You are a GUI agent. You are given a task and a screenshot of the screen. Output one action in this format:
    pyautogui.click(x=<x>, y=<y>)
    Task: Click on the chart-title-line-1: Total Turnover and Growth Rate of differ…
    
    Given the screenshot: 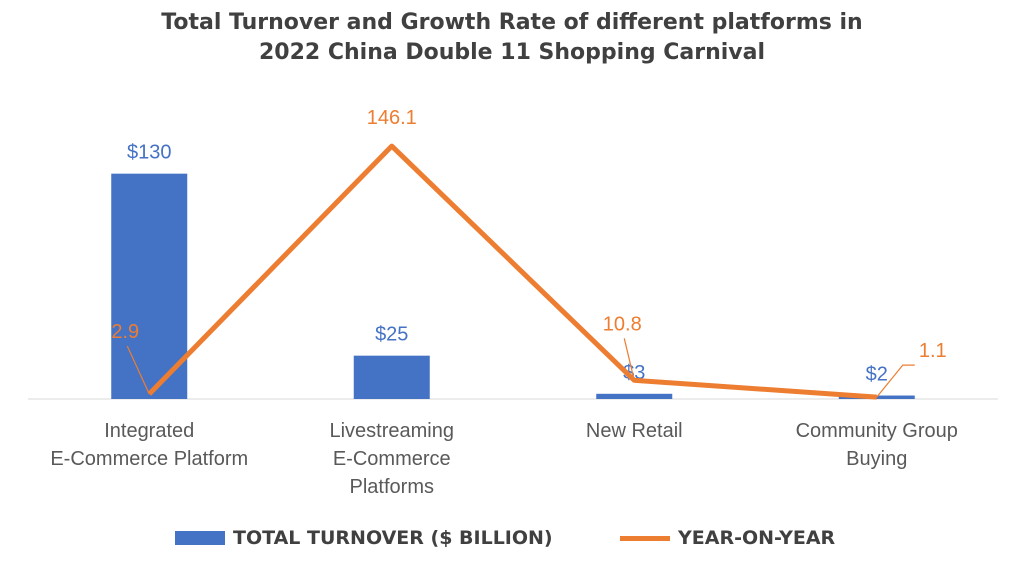 What is the action you would take?
    pyautogui.click(x=512, y=22)
    